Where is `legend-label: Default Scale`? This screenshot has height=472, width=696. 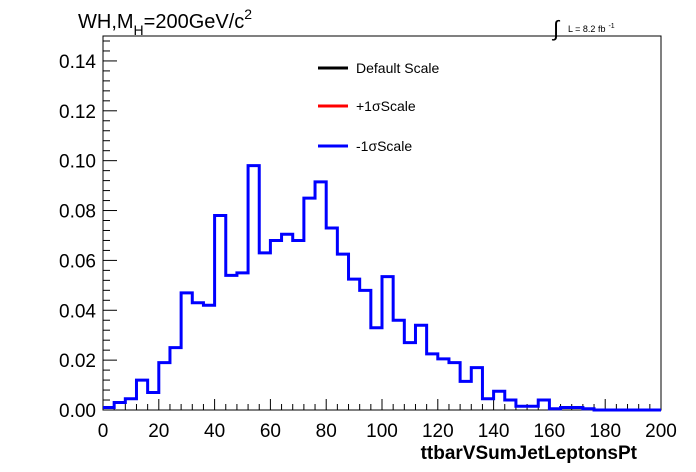
legend-label: Default Scale is located at coordinates (397, 68).